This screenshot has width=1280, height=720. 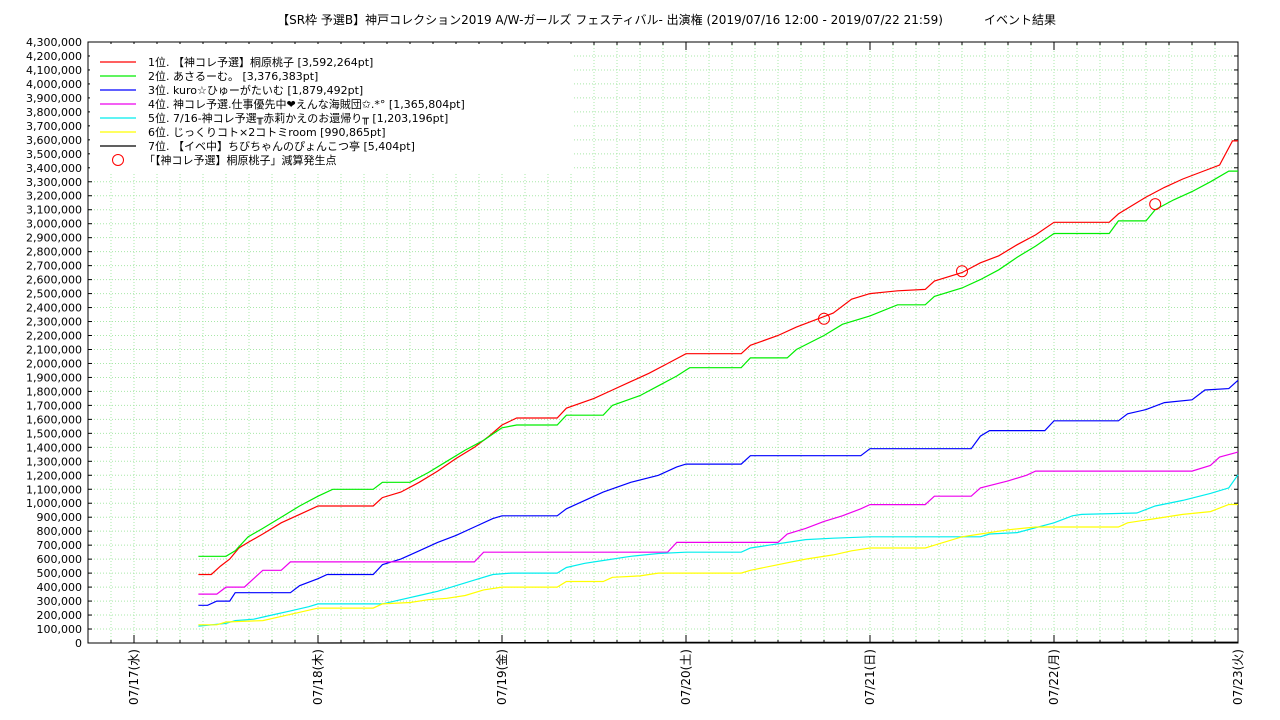 What do you see at coordinates (54, 126) in the screenshot?
I see `y-tick-label: 3,700,000` at bounding box center [54, 126].